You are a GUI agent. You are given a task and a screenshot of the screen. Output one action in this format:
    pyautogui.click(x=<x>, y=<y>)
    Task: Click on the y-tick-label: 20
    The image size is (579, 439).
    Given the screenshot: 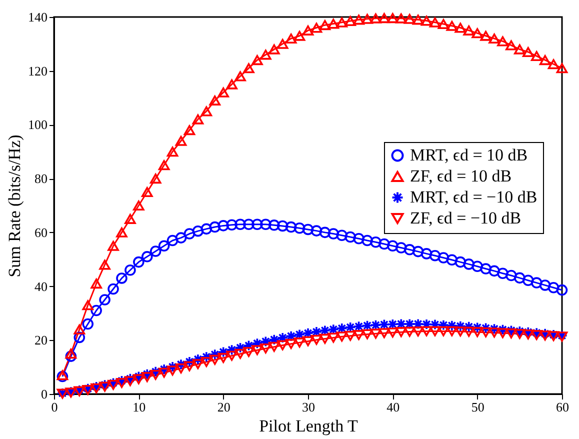 What is the action you would take?
    pyautogui.click(x=41, y=340)
    